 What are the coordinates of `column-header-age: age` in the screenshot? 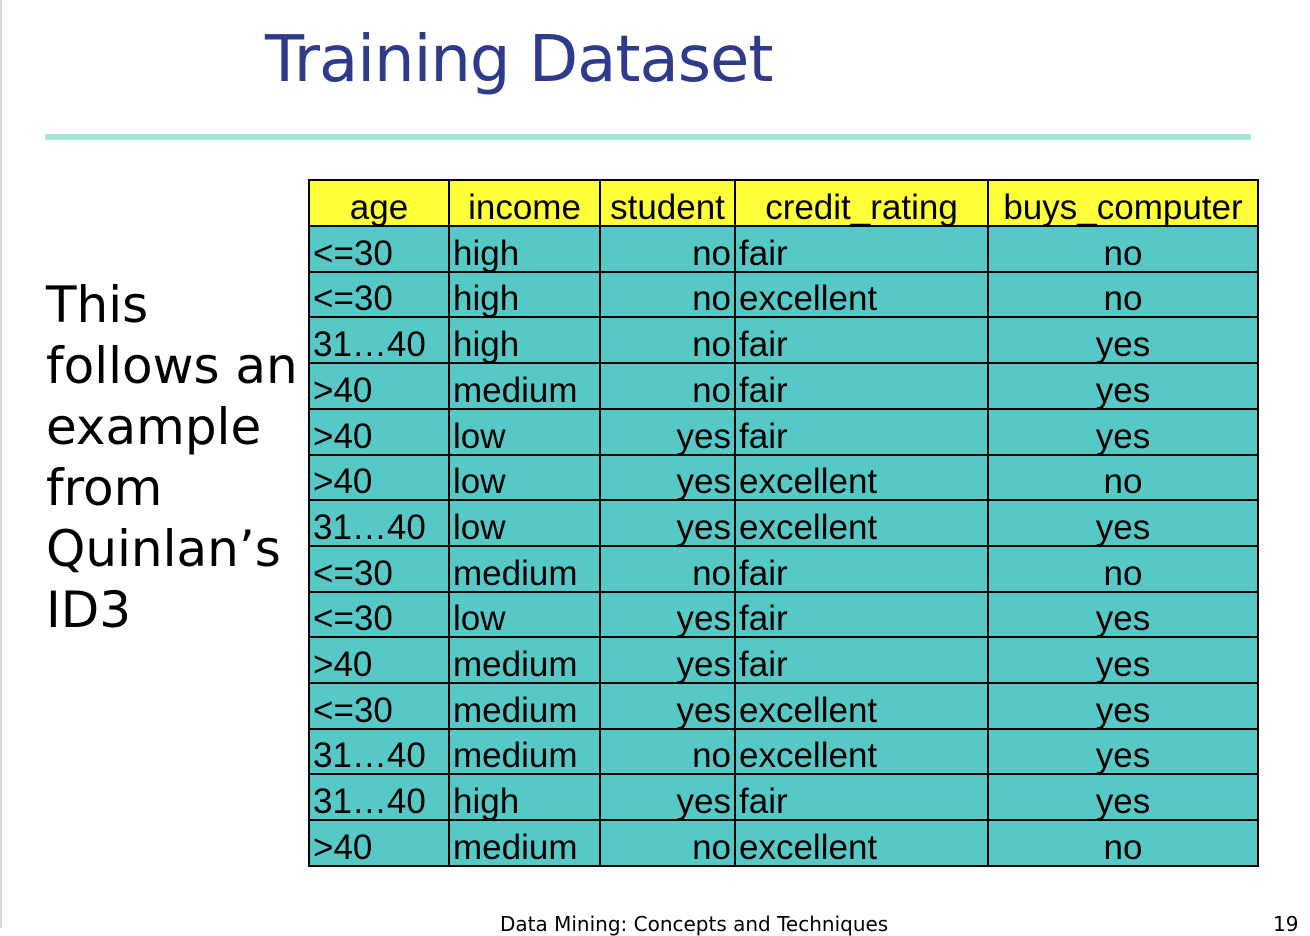 It's located at (379, 203).